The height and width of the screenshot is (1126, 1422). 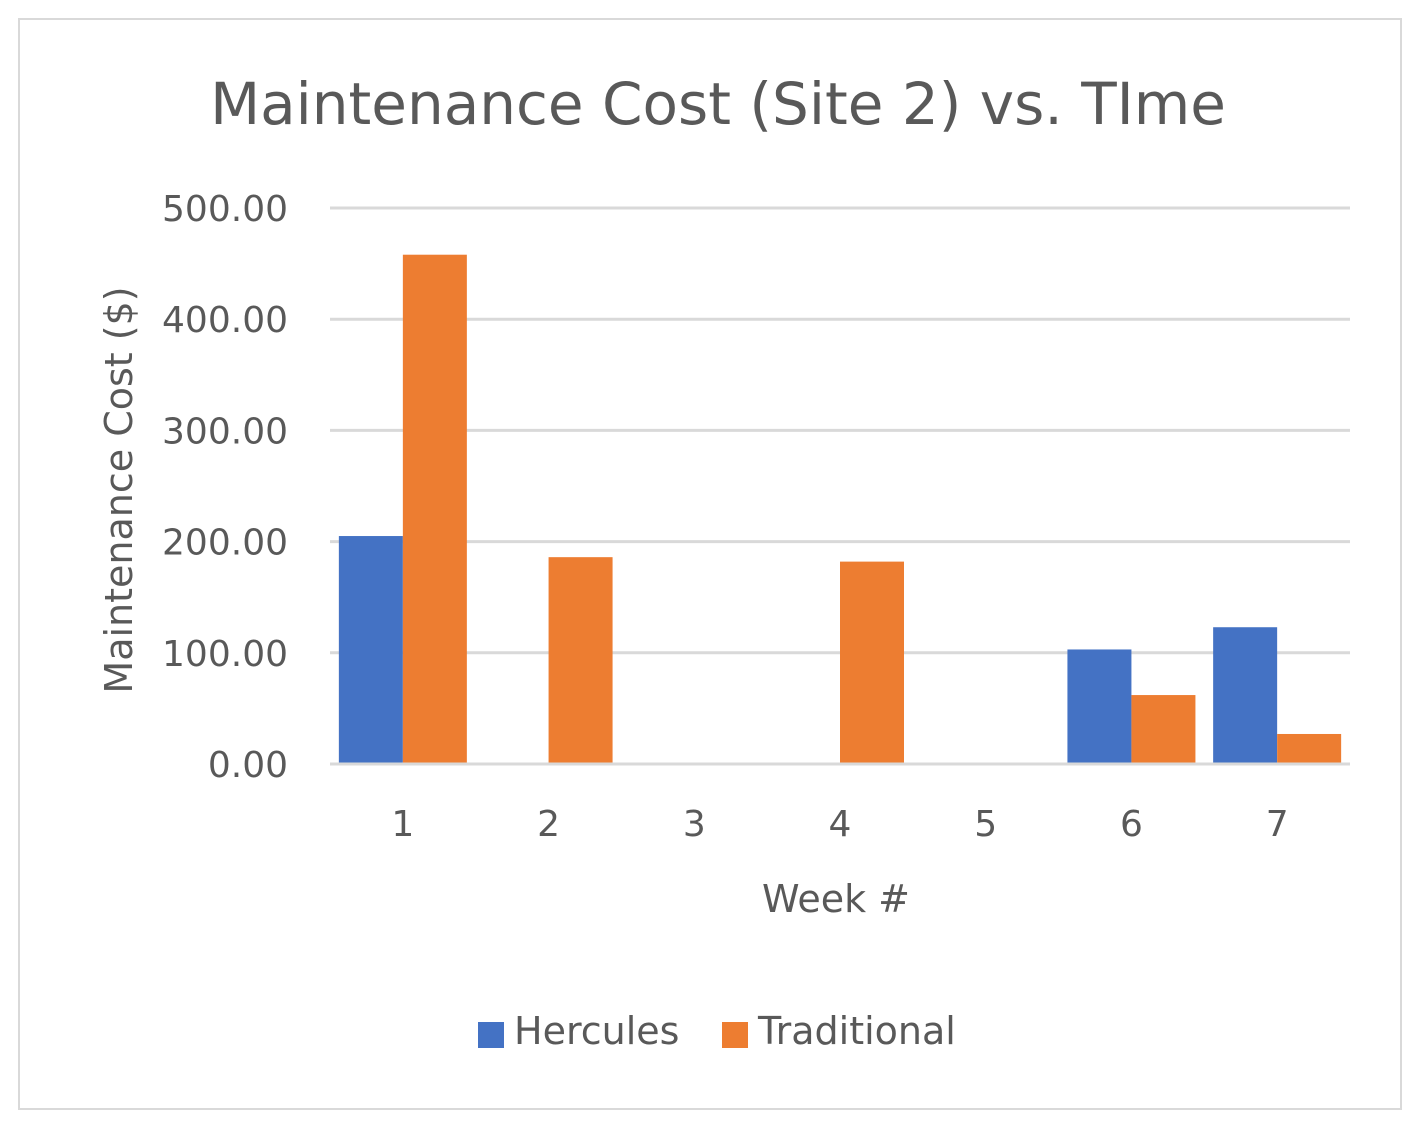 I want to click on y-tick-label: 0.00, so click(x=248, y=765).